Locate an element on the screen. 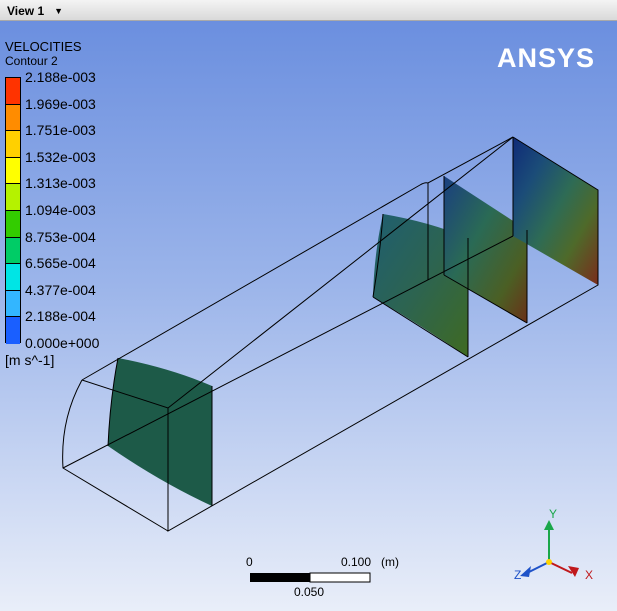 The image size is (617, 611). legend-tick-label: 1.094e-003 is located at coordinates (60, 210).